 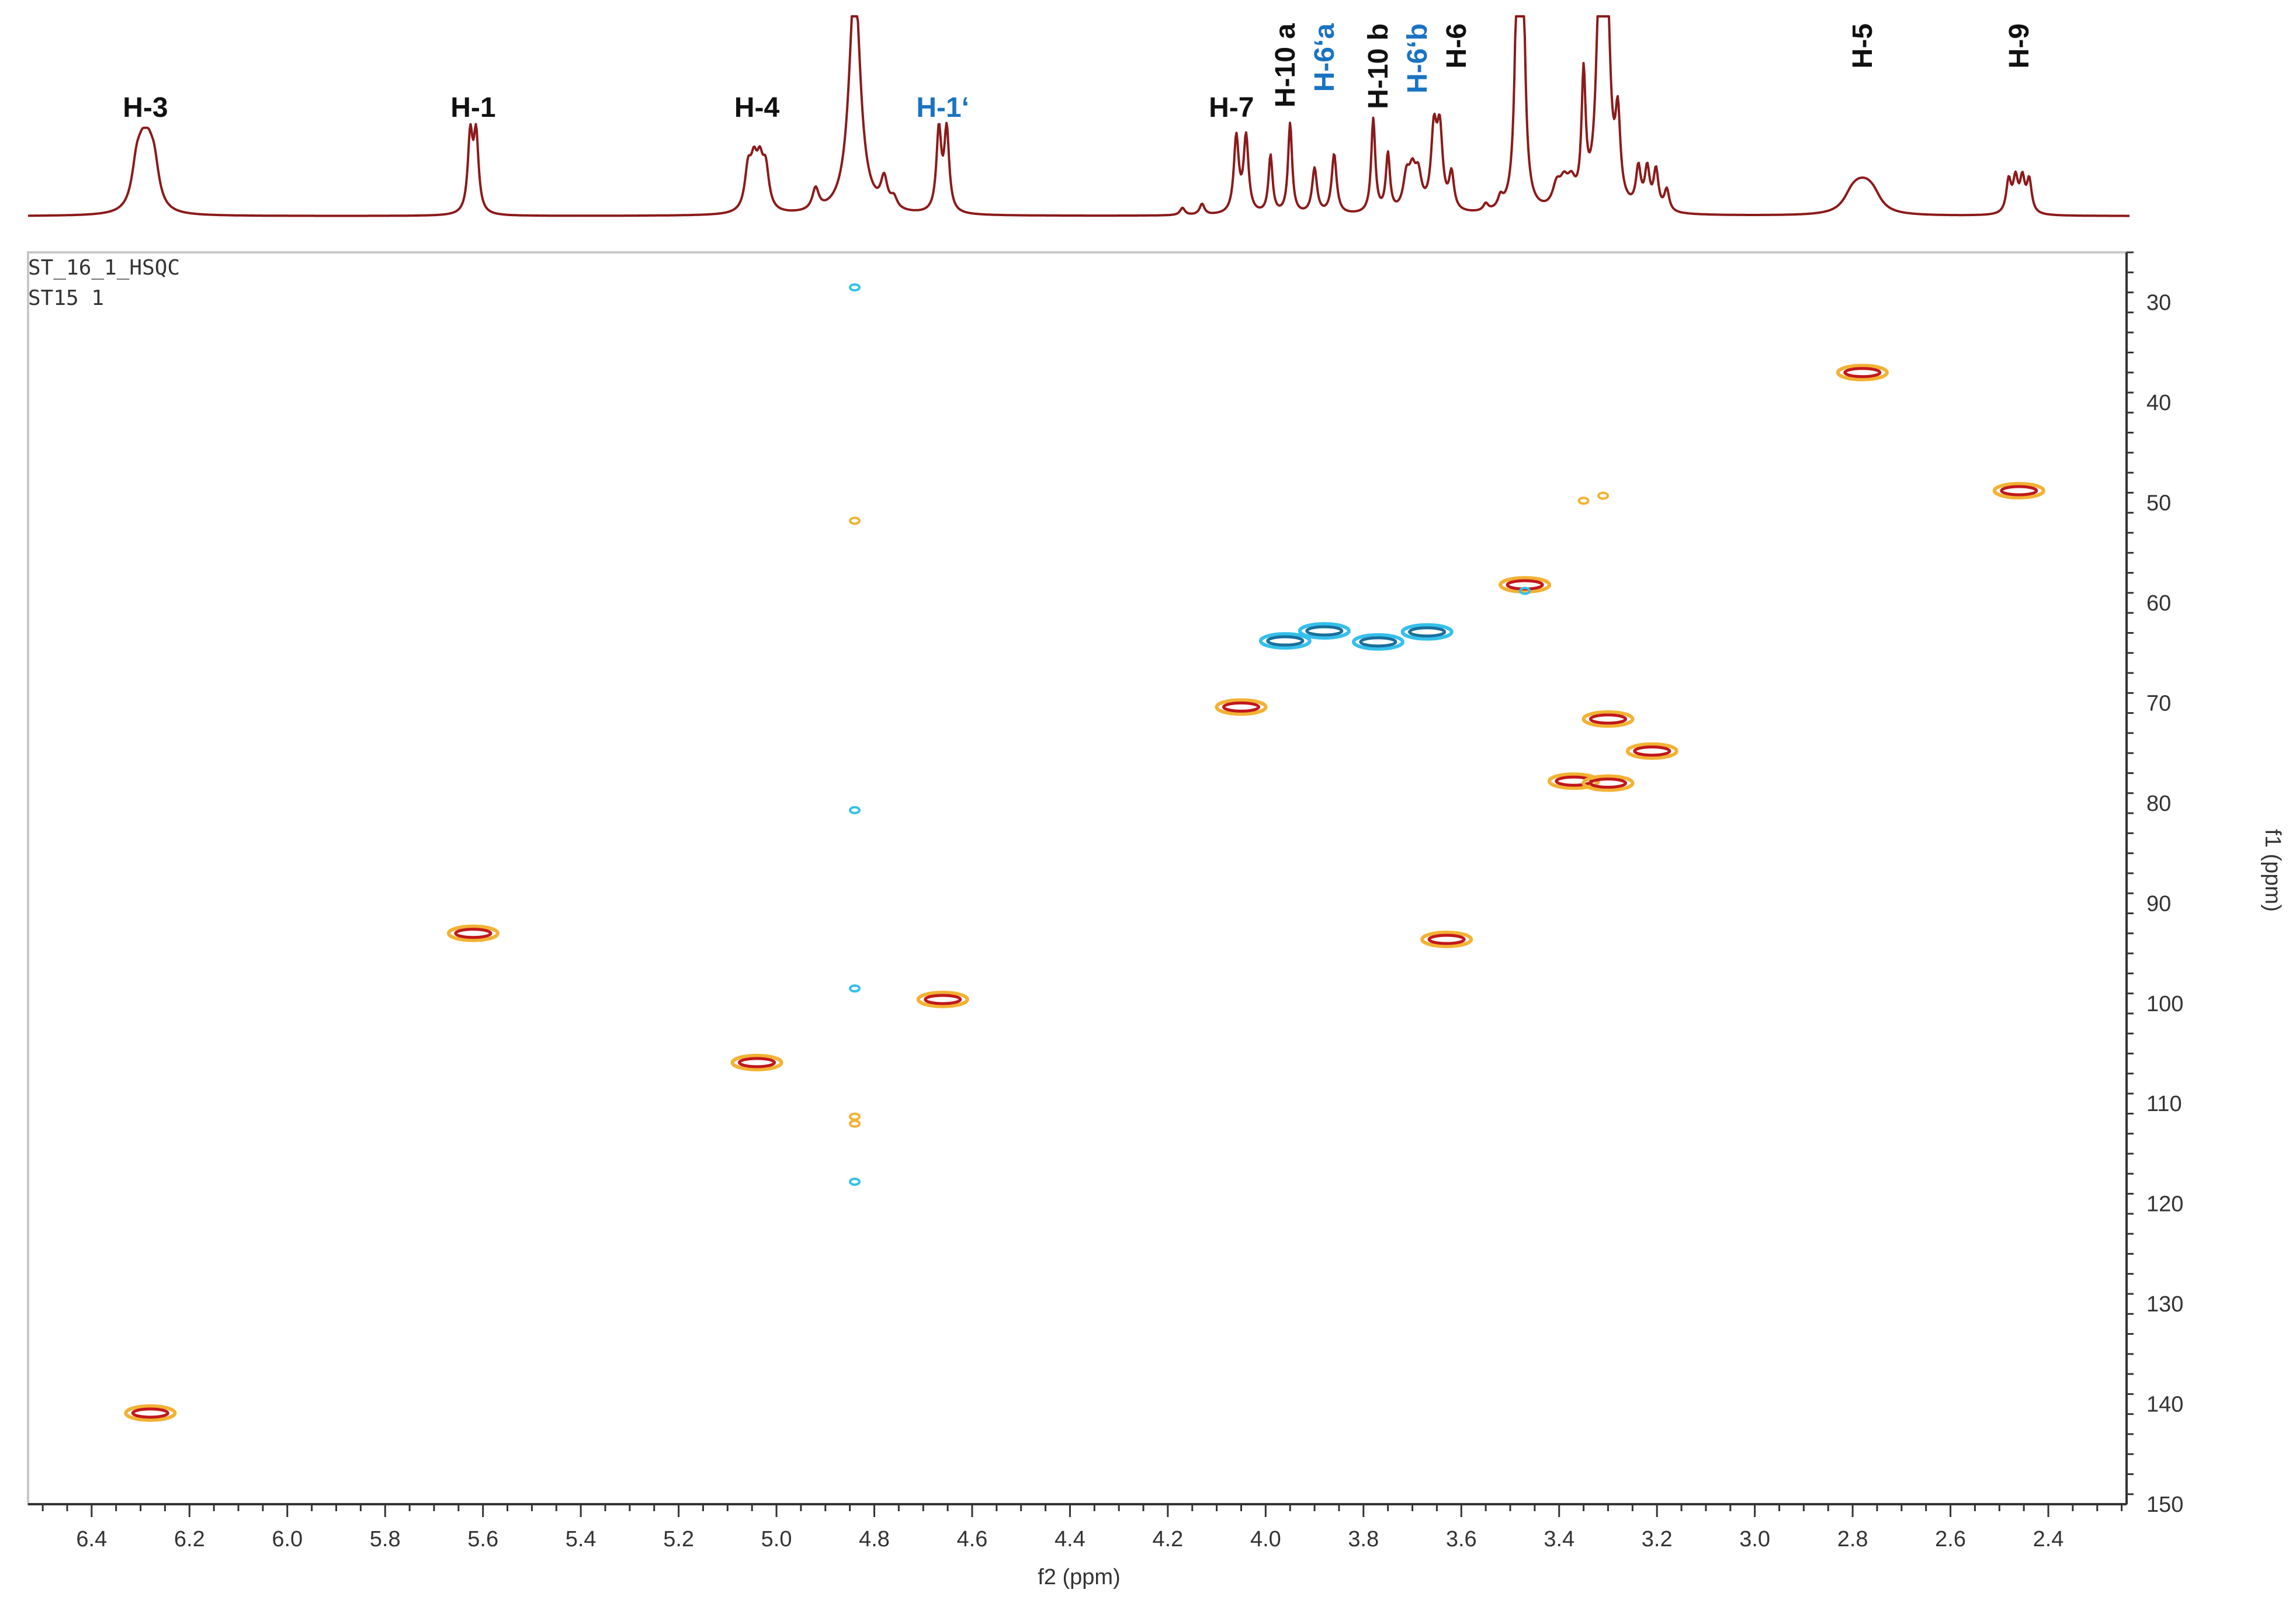 I want to click on y-tick-label: 150, so click(x=2164, y=1505).